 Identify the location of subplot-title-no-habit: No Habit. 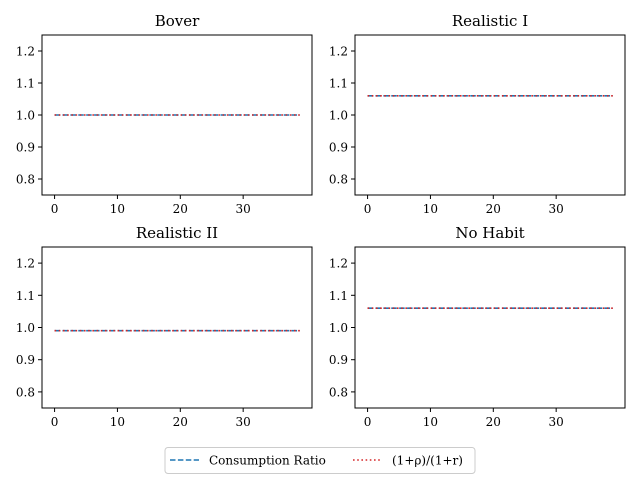
(489, 233).